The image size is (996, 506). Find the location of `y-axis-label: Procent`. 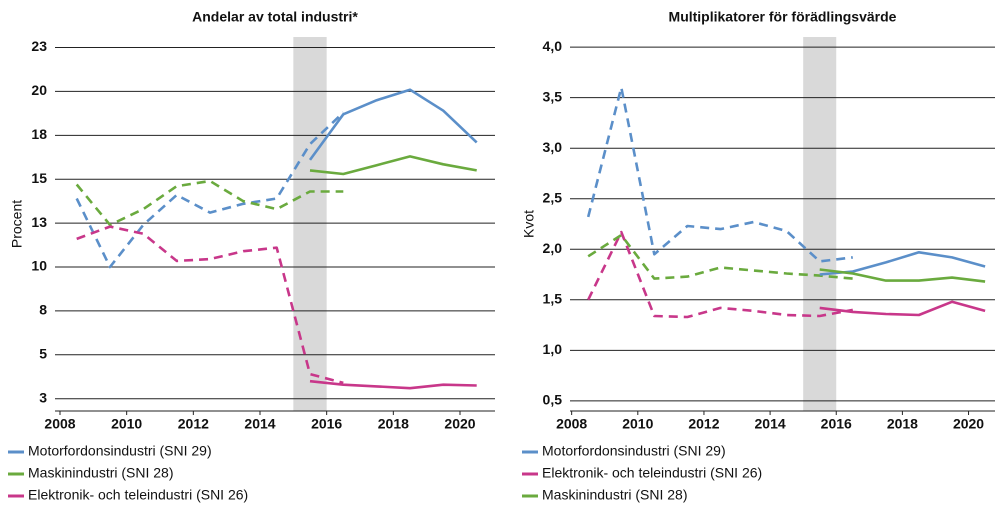

y-axis-label: Procent is located at coordinates (17, 224).